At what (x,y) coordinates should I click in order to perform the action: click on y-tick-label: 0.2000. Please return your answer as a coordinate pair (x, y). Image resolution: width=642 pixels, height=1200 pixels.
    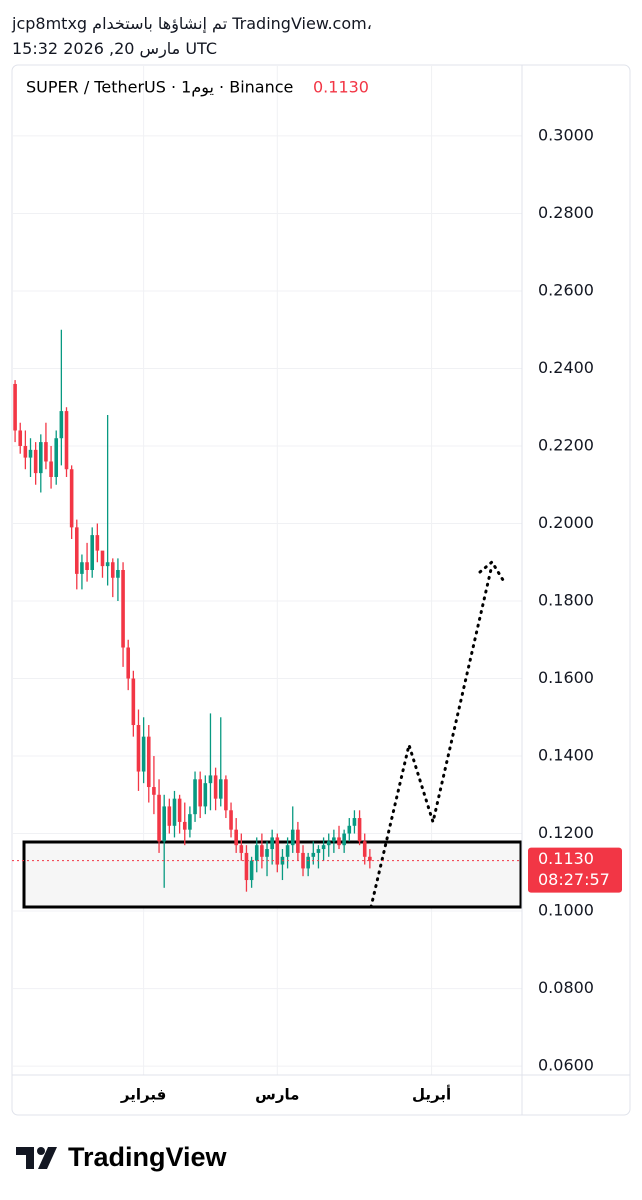
    Looking at the image, I should click on (566, 522).